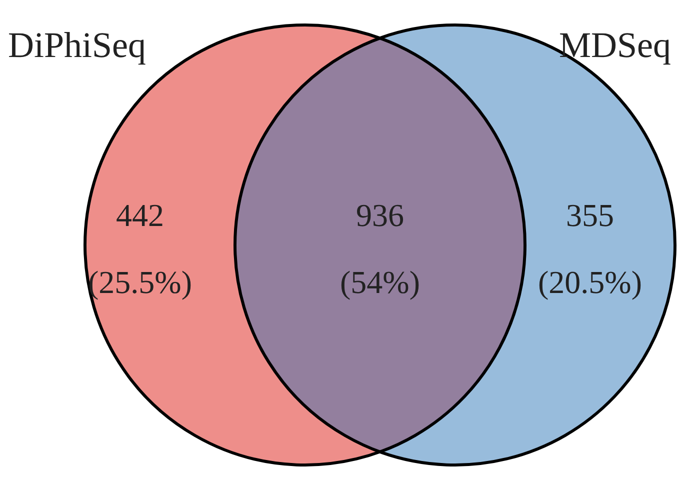 The height and width of the screenshot is (480, 679). What do you see at coordinates (590, 282) in the screenshot?
I see `text: (20.5%)` at bounding box center [590, 282].